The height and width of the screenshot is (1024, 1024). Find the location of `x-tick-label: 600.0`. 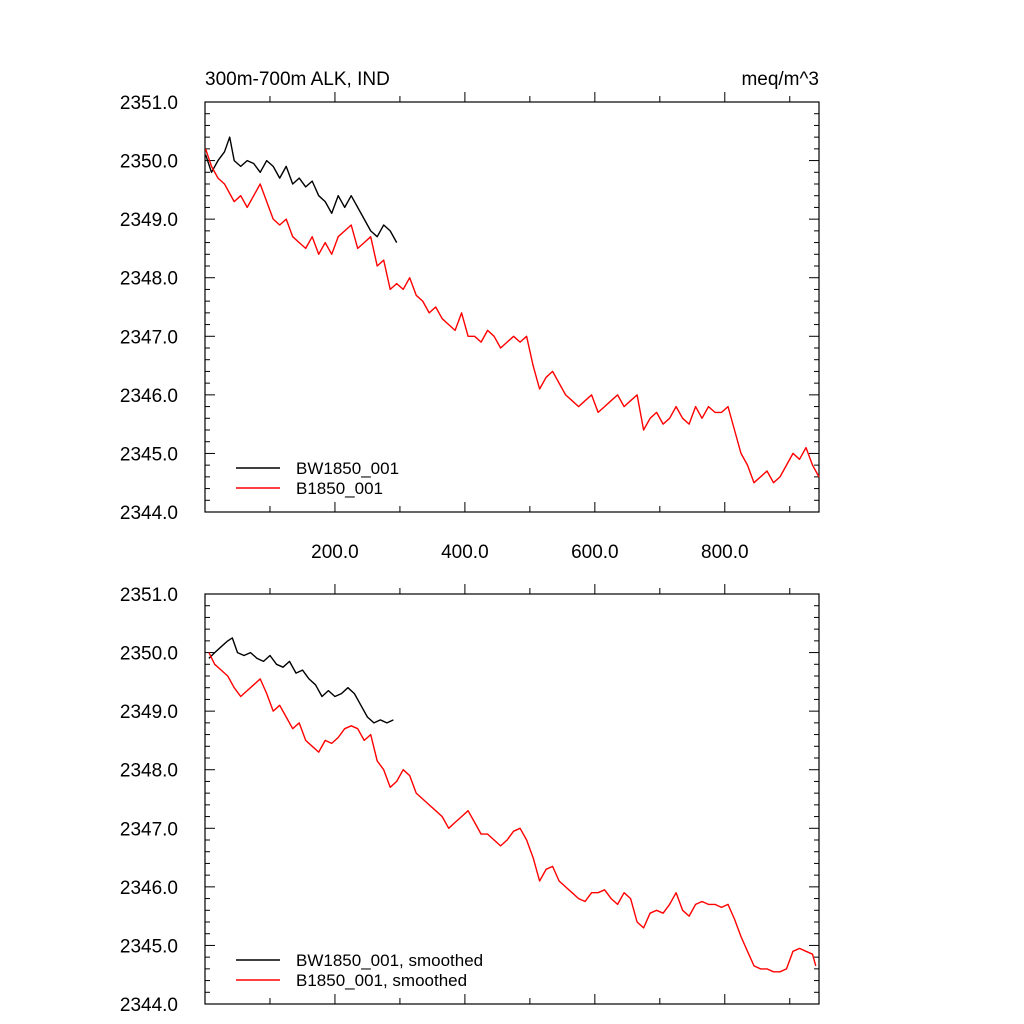

x-tick-label: 600.0 is located at coordinates (595, 552).